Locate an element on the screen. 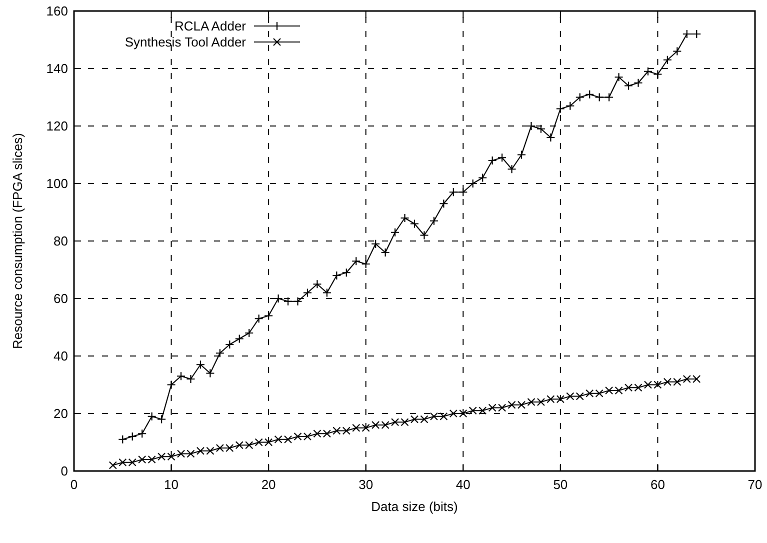 The image size is (767, 543). x-tick-label: 60 is located at coordinates (657, 484).